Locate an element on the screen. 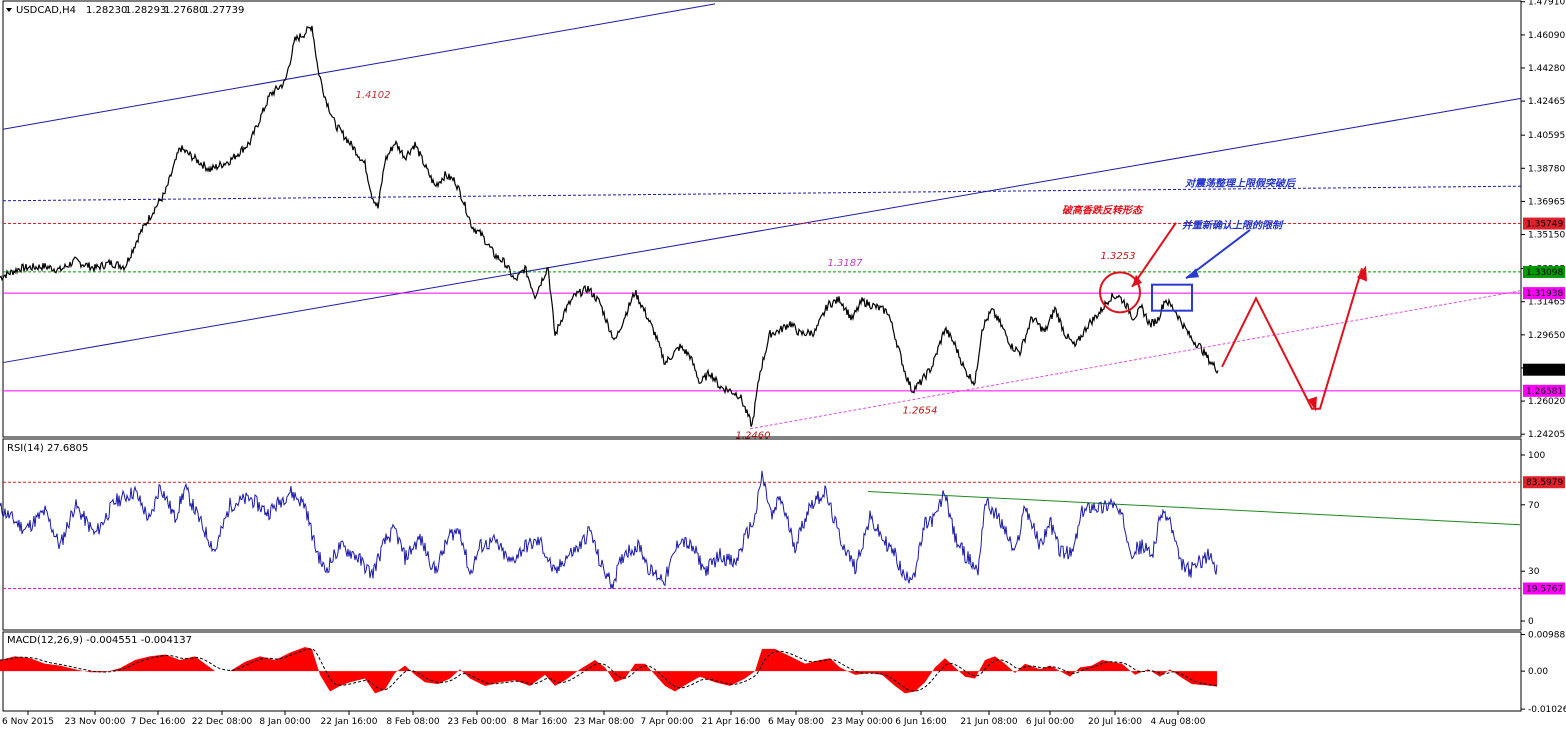 The height and width of the screenshot is (732, 1566). price-tick-label: 1.47910 is located at coordinates (1546, 4).